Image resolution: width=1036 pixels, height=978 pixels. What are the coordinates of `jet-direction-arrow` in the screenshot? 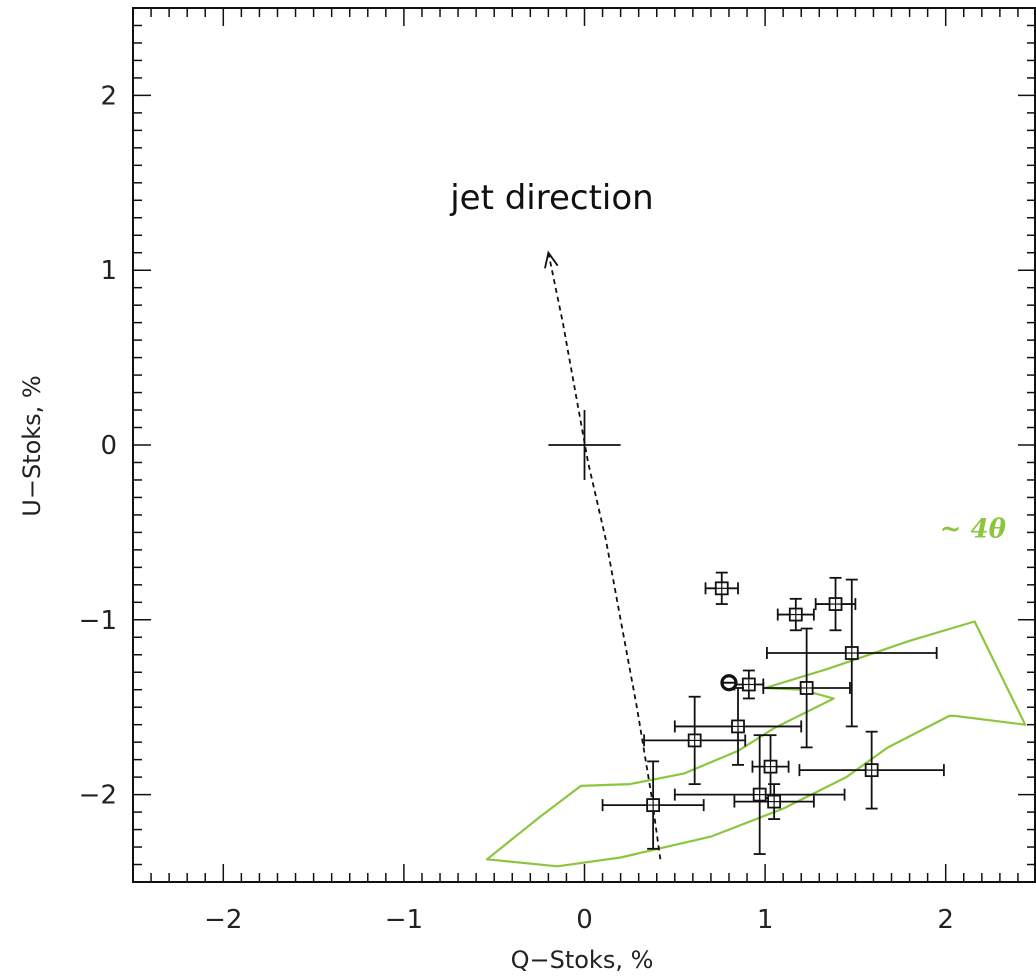 It's located at (603, 555).